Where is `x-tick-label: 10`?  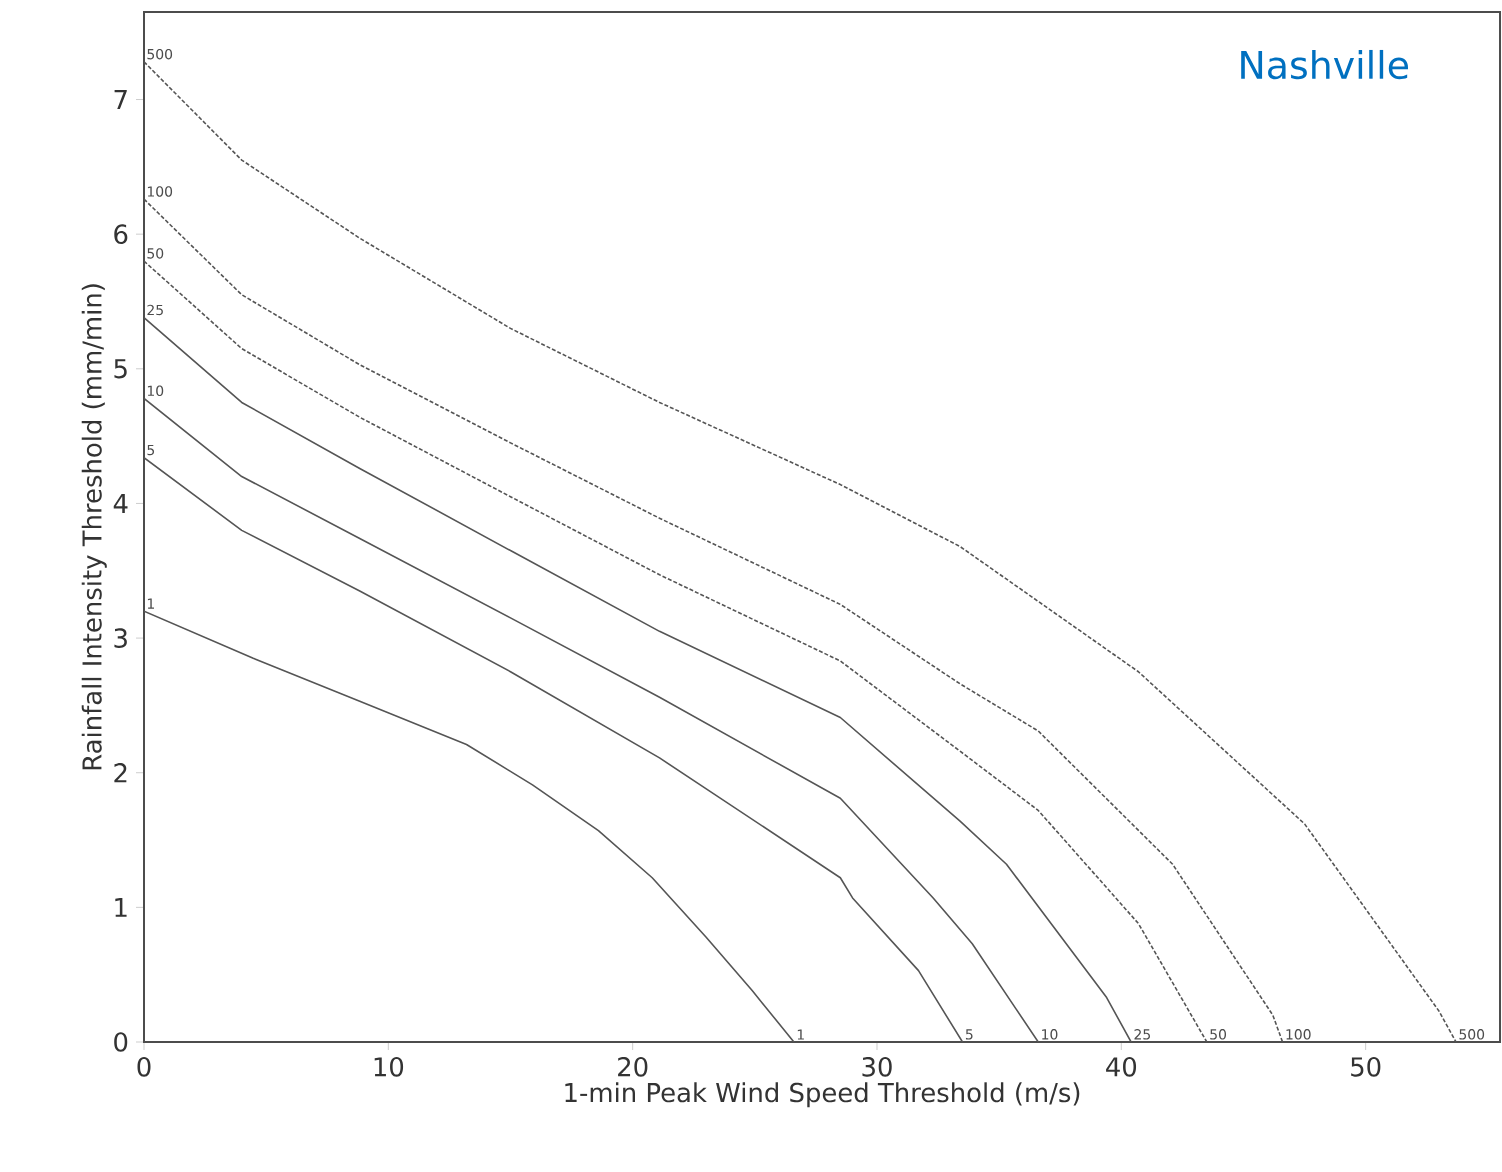 x-tick-label: 10 is located at coordinates (389, 1067).